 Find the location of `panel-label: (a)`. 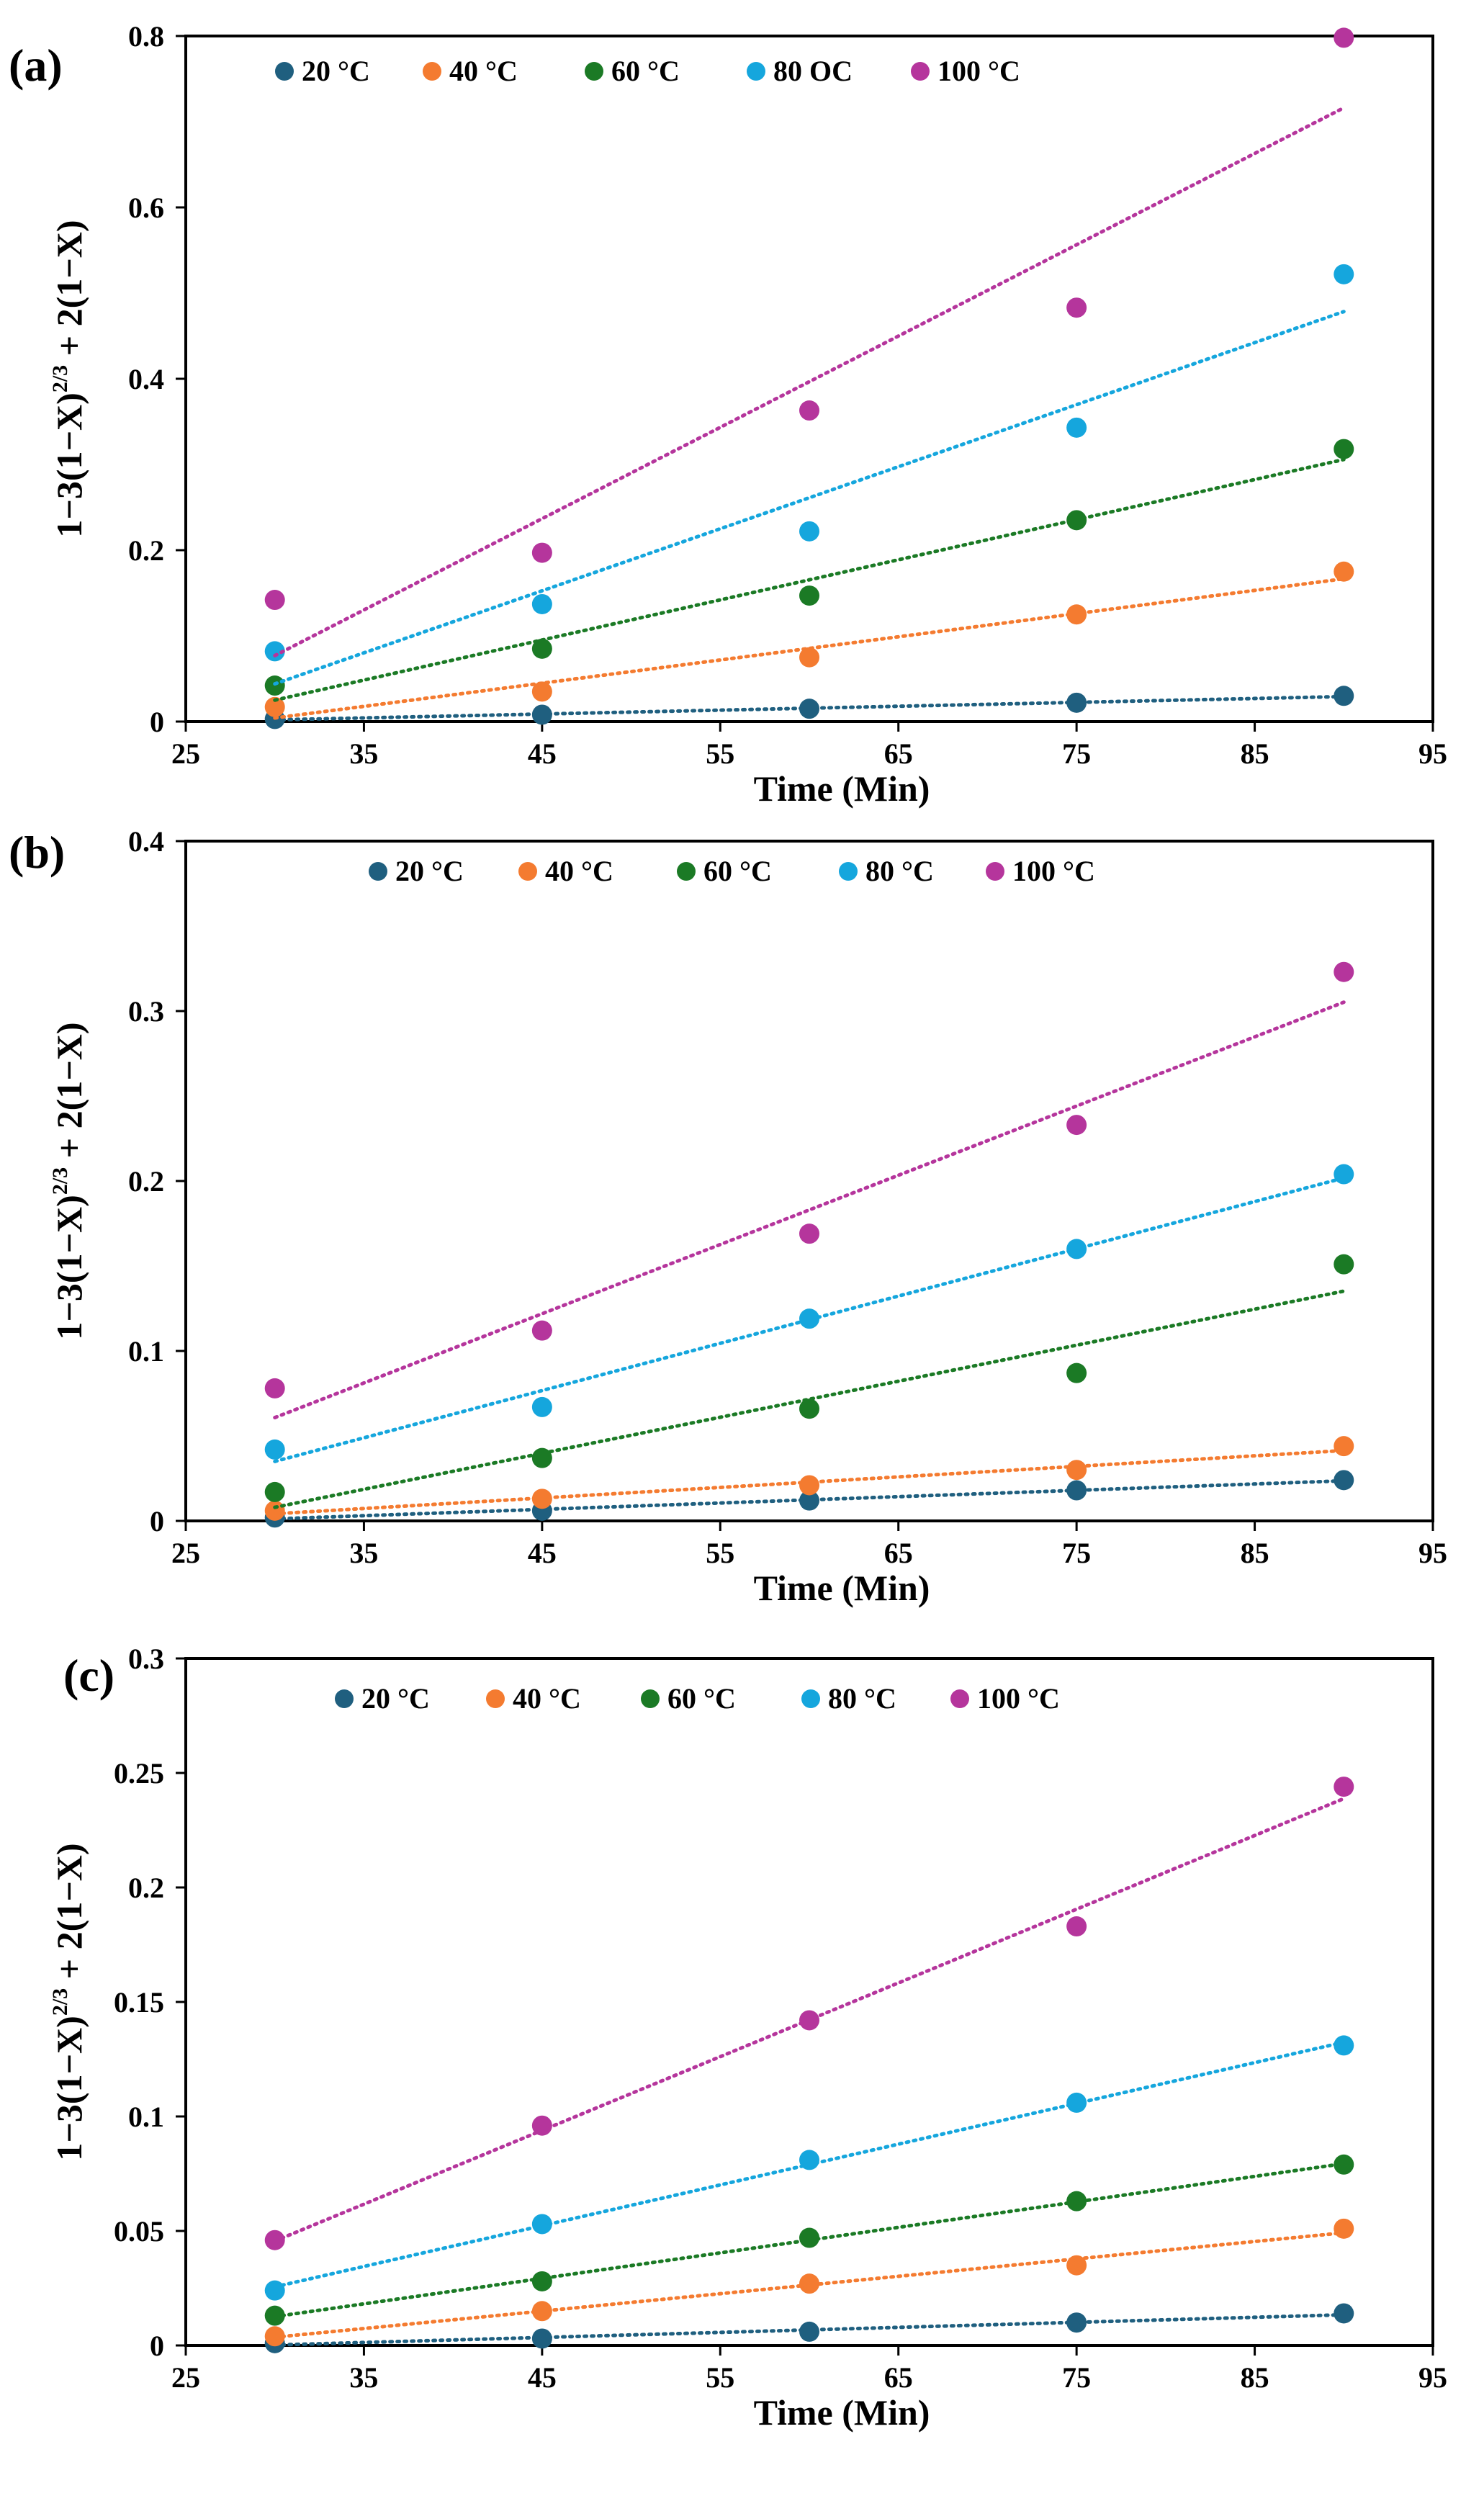

panel-label: (a) is located at coordinates (36, 66).